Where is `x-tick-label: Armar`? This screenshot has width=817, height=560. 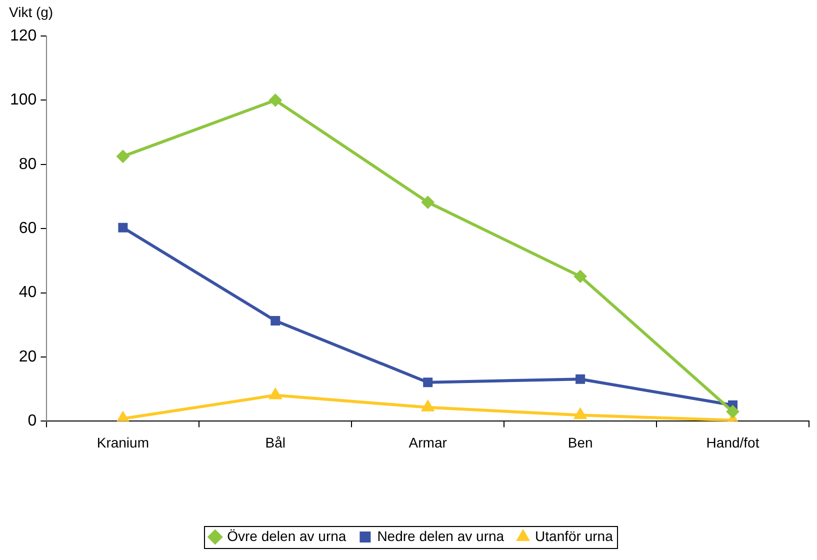
x-tick-label: Armar is located at coordinates (428, 442).